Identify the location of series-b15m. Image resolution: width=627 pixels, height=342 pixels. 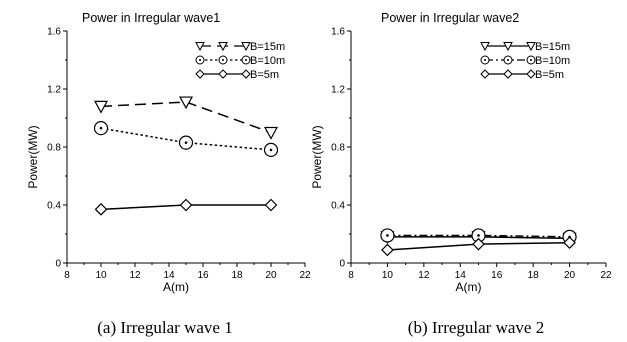
(186, 118).